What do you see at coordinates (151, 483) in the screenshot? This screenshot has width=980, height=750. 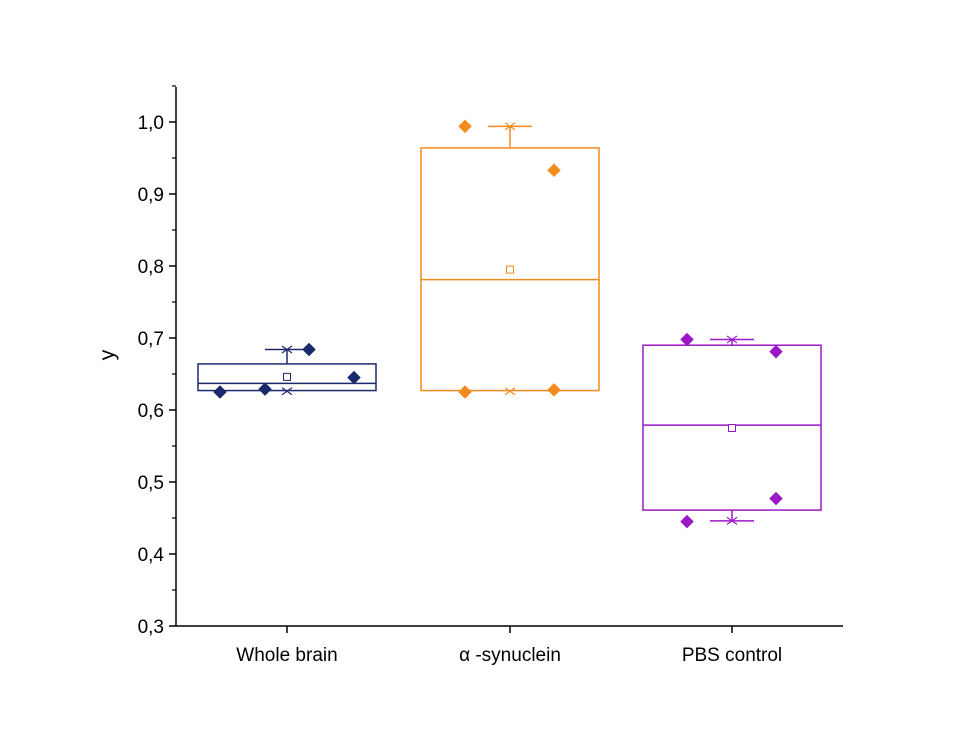 I see `y-tick-label: 0,5` at bounding box center [151, 483].